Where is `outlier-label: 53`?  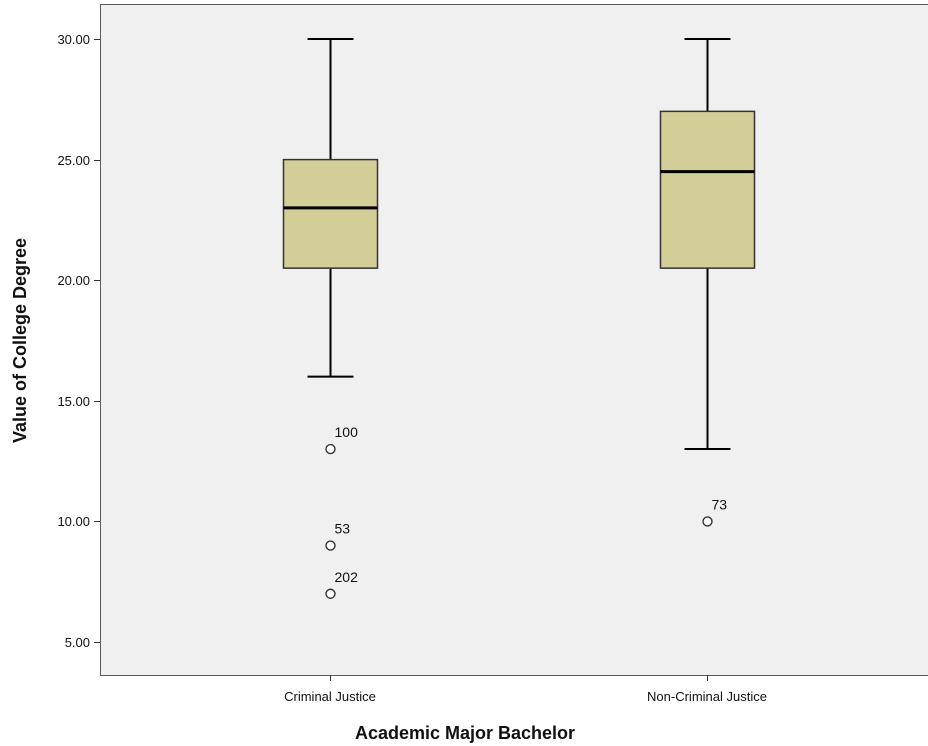 outlier-label: 53 is located at coordinates (343, 529).